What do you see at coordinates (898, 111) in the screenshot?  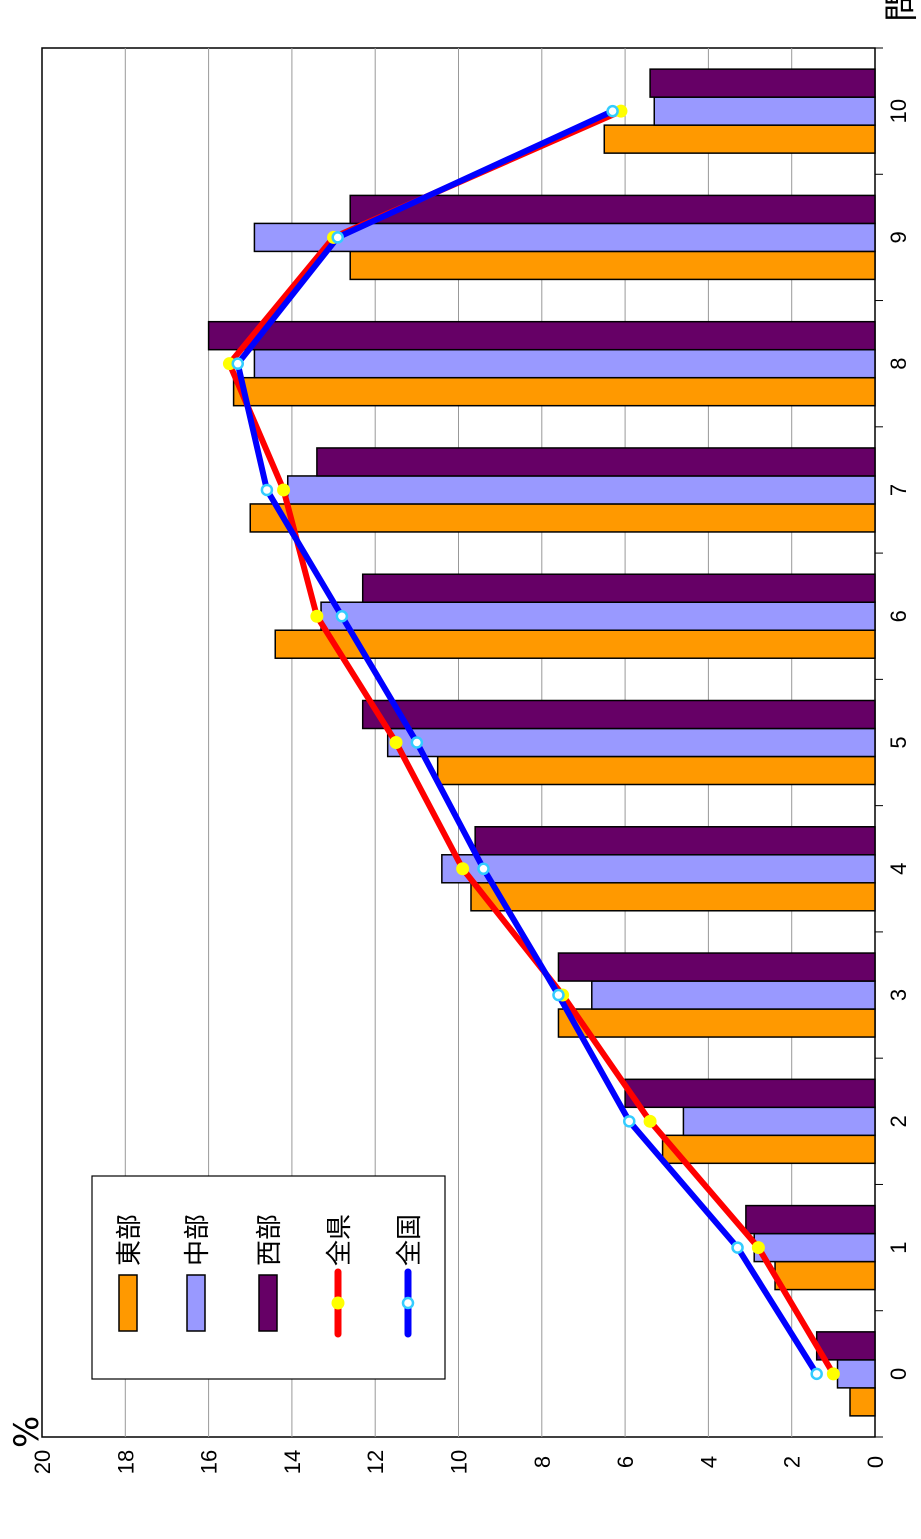 I see `x-tick-label: 10` at bounding box center [898, 111].